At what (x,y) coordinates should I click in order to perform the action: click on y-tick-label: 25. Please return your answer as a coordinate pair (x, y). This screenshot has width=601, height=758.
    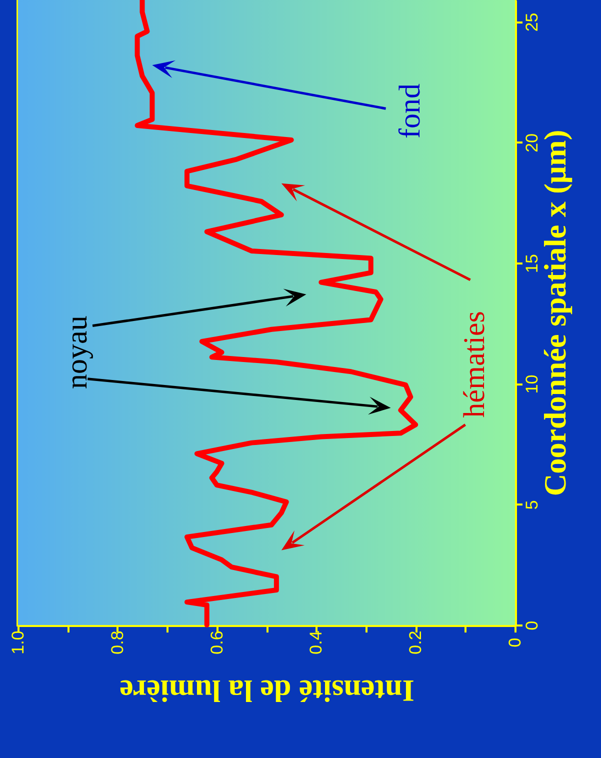
    Looking at the image, I should click on (532, 22).